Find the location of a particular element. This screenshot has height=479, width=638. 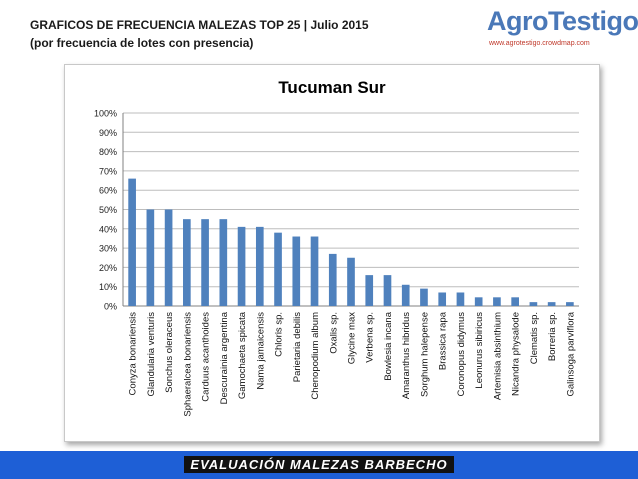

x-tick-label: Bowlesia incana is located at coordinates (388, 345).